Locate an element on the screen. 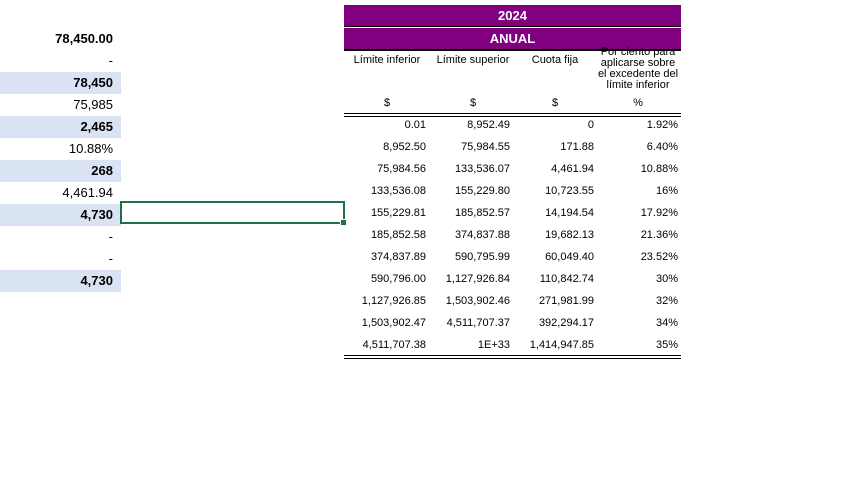  cell-limite-superior: 1E+33 is located at coordinates (493, 345).